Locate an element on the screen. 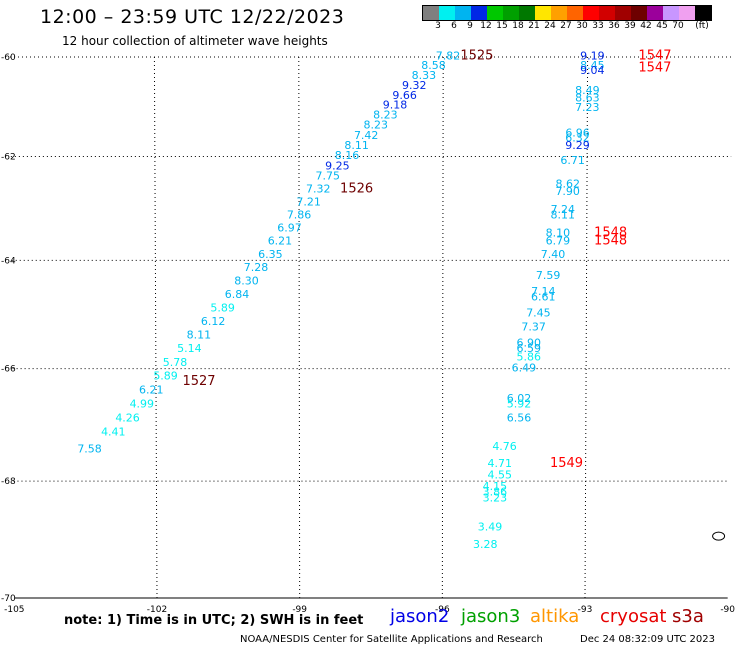  satellite-label-altika: altika is located at coordinates (554, 616).